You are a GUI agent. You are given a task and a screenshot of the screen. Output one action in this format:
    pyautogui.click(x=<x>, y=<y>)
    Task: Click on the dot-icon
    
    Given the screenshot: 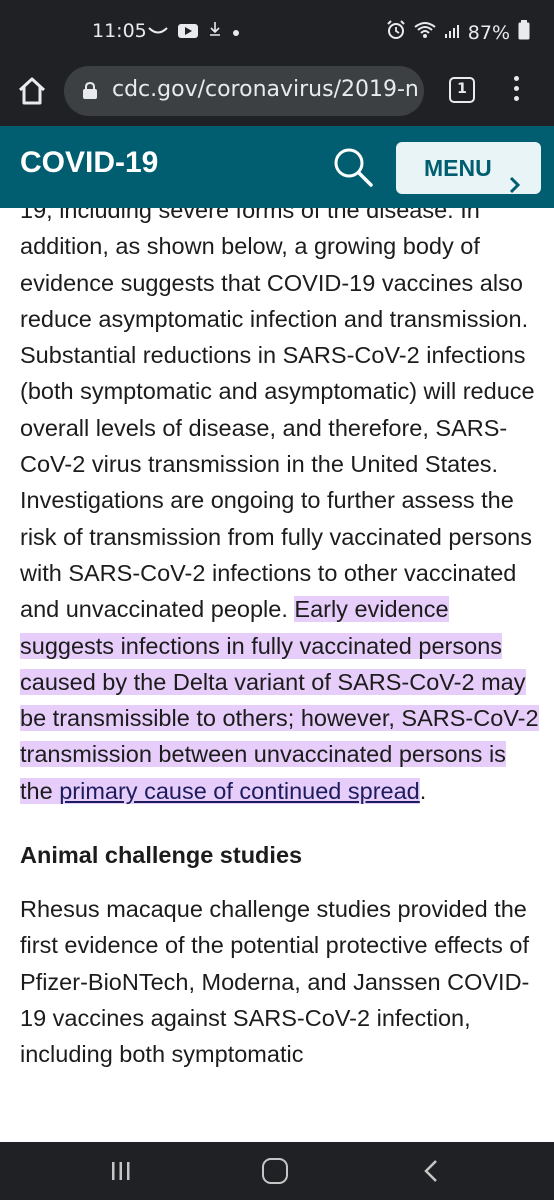 What is the action you would take?
    pyautogui.click(x=236, y=31)
    